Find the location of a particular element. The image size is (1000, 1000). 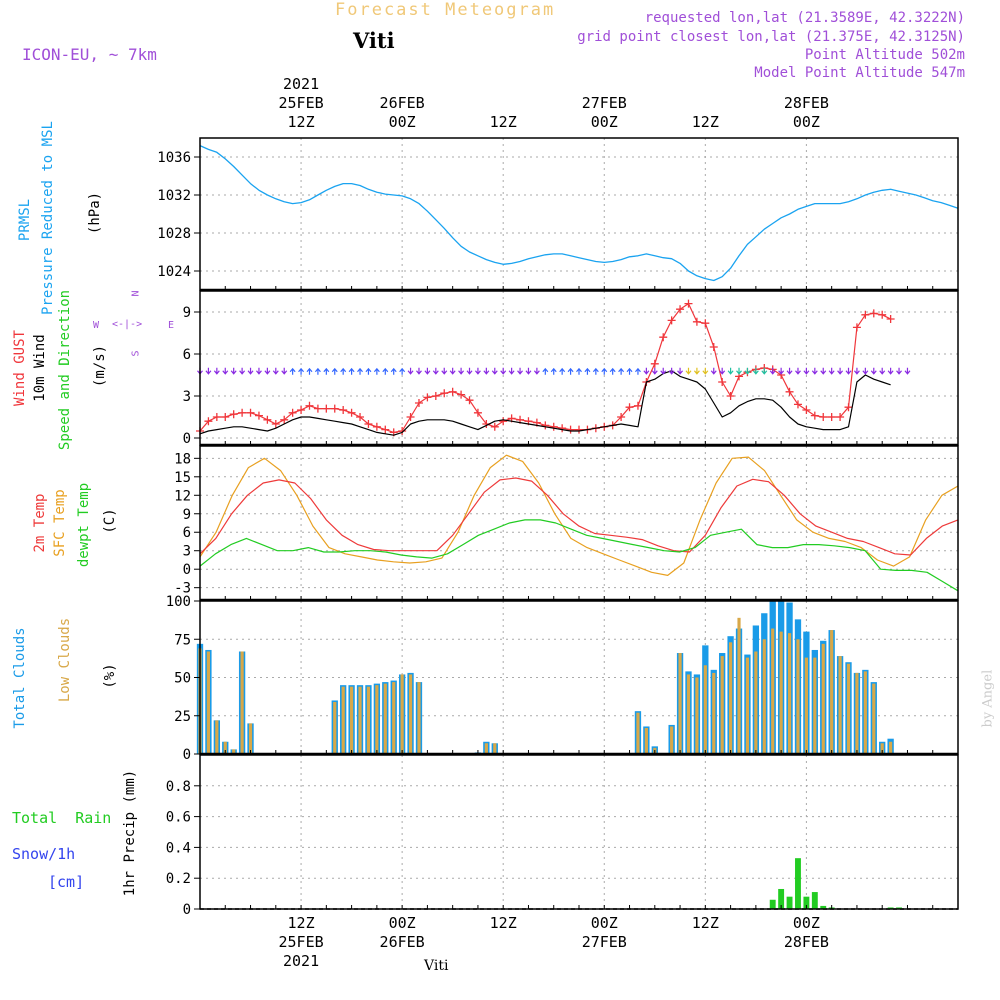

y-tick-label: 0.6 is located at coordinates (178, 818).